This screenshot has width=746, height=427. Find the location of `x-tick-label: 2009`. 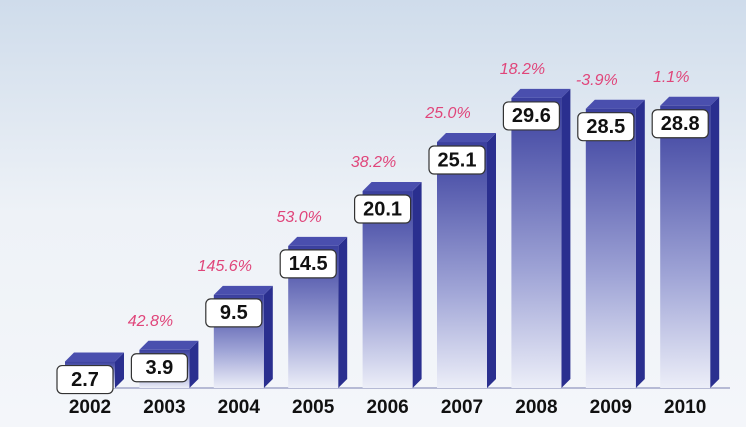

x-tick-label: 2009 is located at coordinates (611, 407).